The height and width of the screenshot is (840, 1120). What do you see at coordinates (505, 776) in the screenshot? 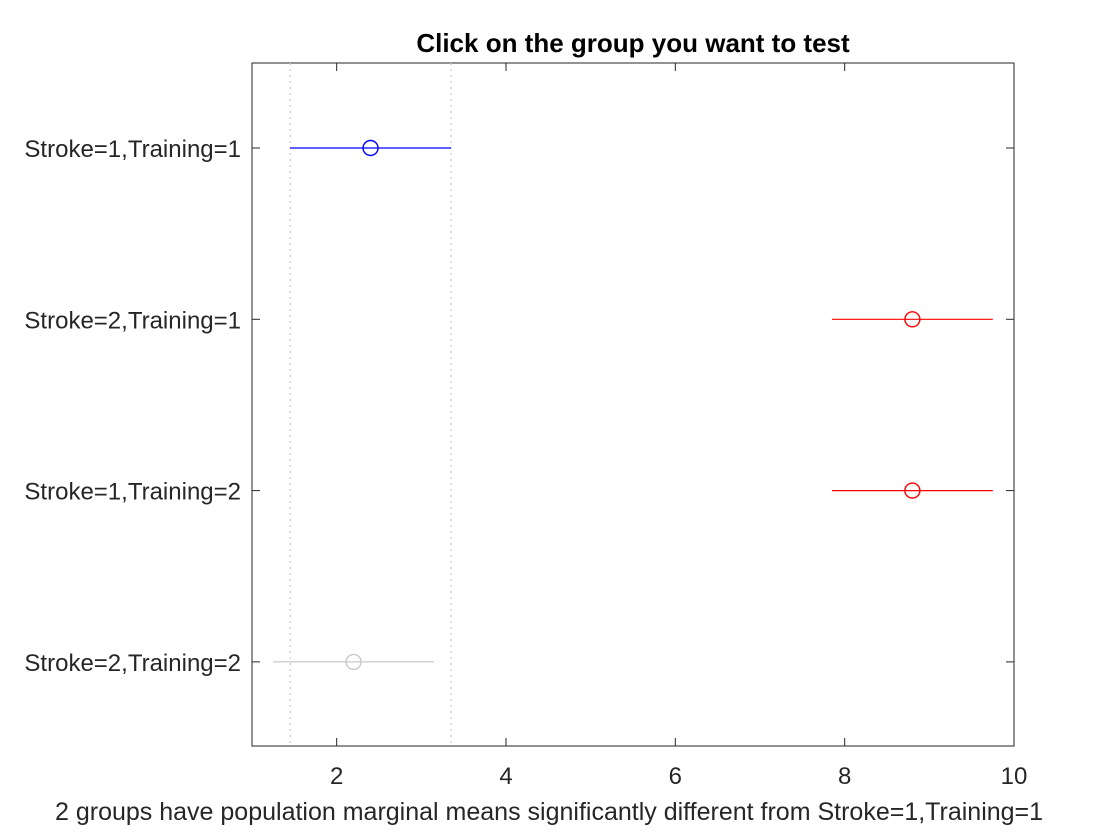
I see `x-tick-label: 4` at bounding box center [505, 776].